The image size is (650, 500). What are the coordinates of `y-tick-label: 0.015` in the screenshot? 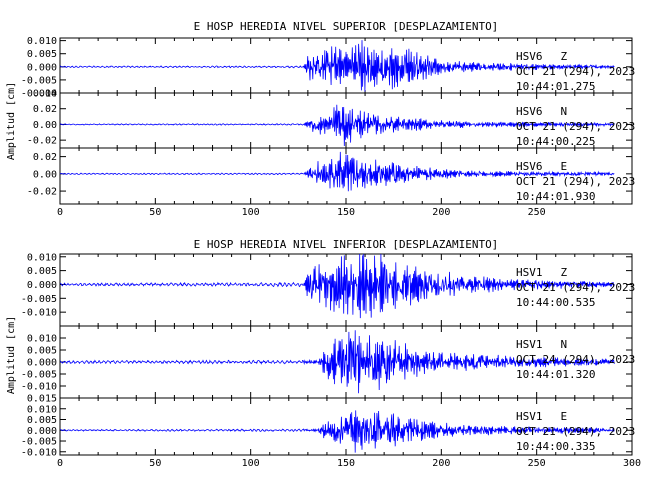 It's located at (42, 399).